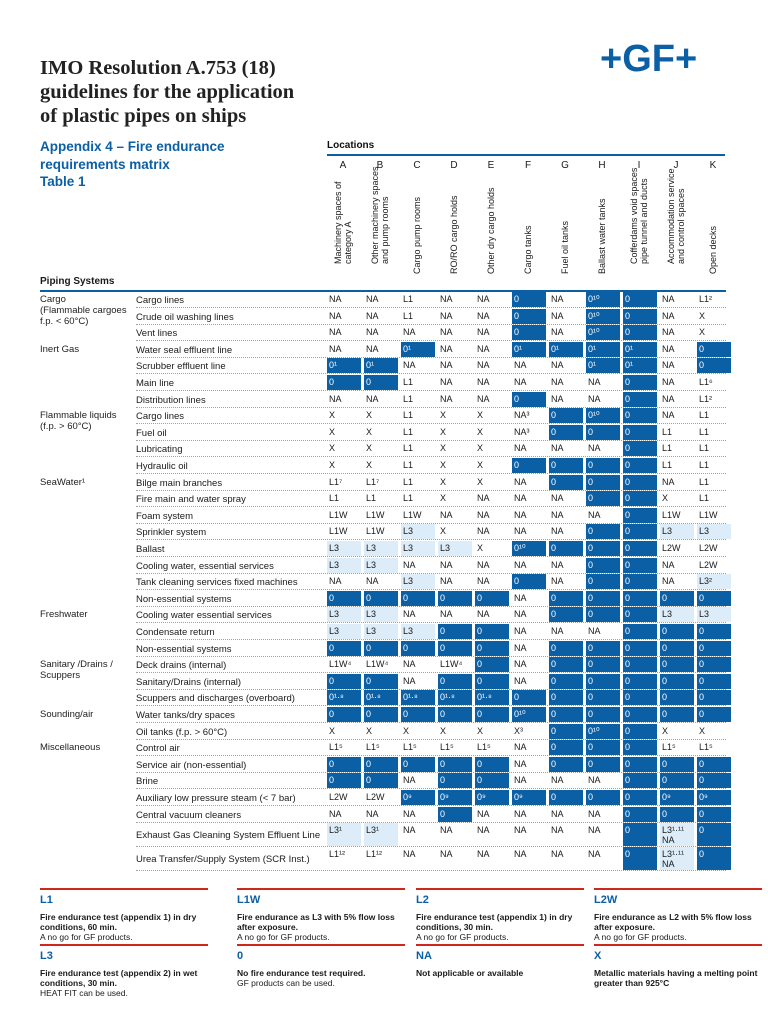 The image size is (768, 1024). Describe the element at coordinates (648, 57) in the screenshot. I see `gf-logo: +GF+` at that location.